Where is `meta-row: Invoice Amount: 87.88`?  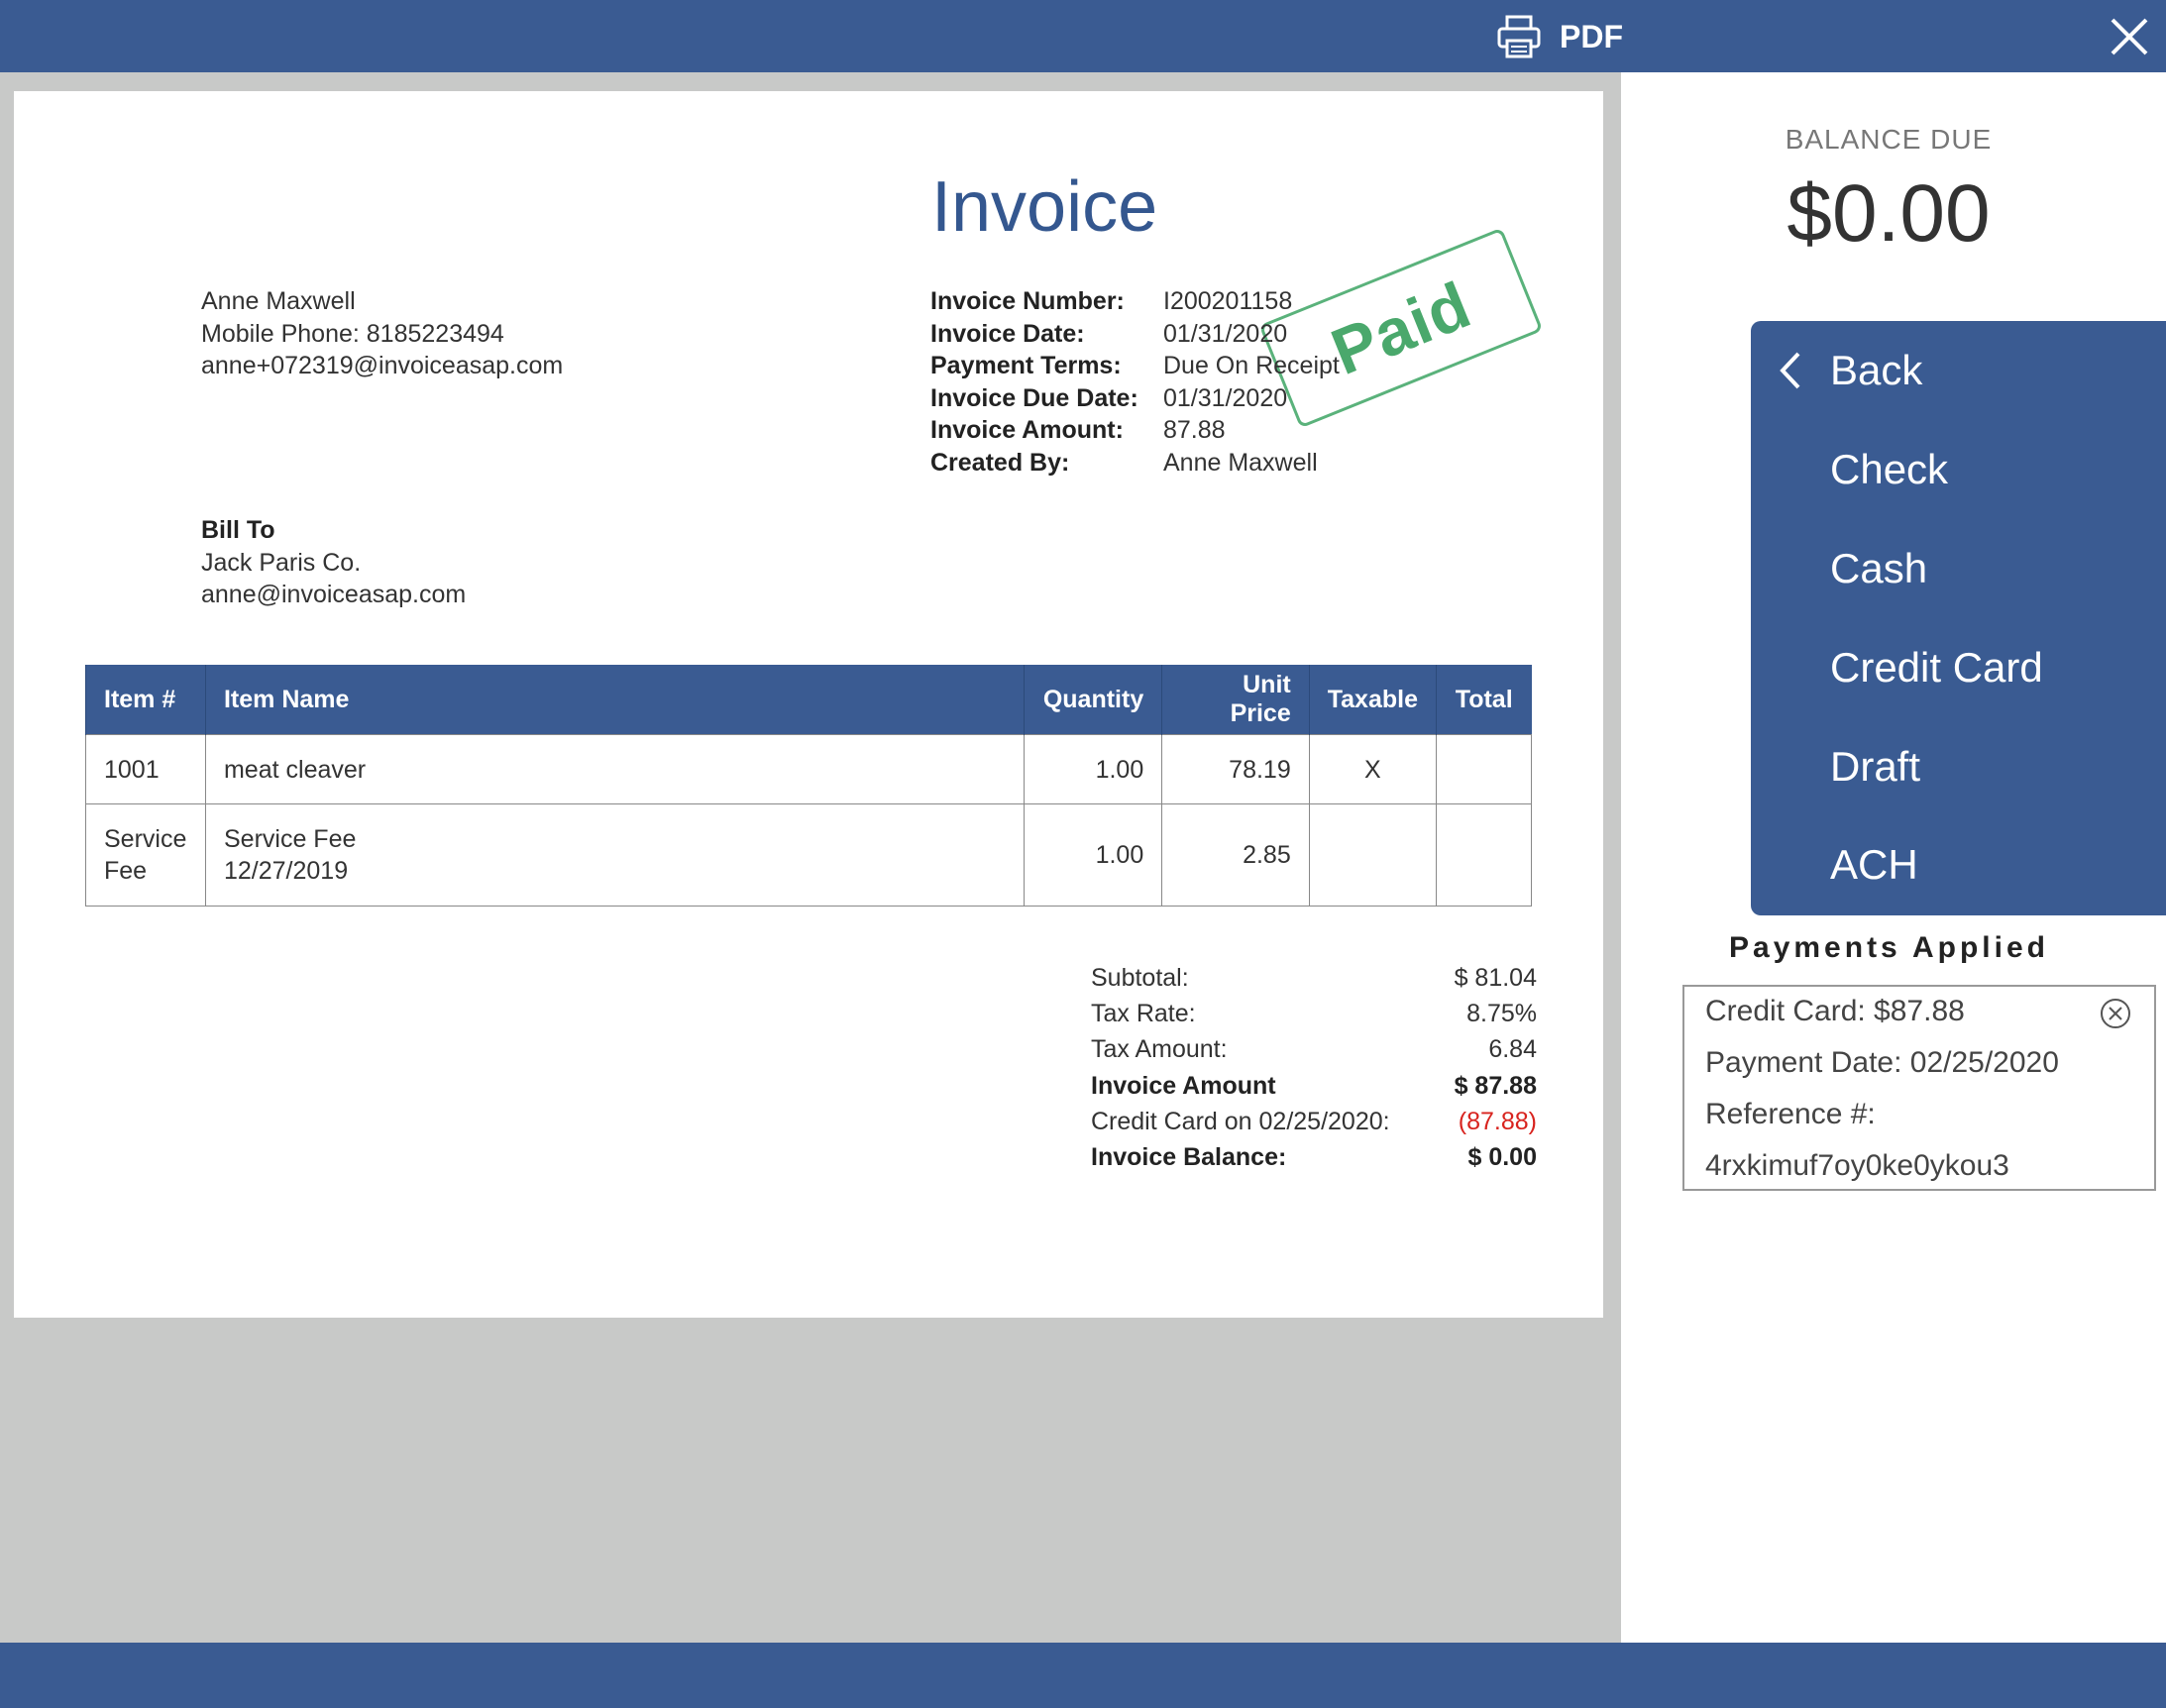 meta-row: Invoice Amount: 87.88 is located at coordinates (1135, 430).